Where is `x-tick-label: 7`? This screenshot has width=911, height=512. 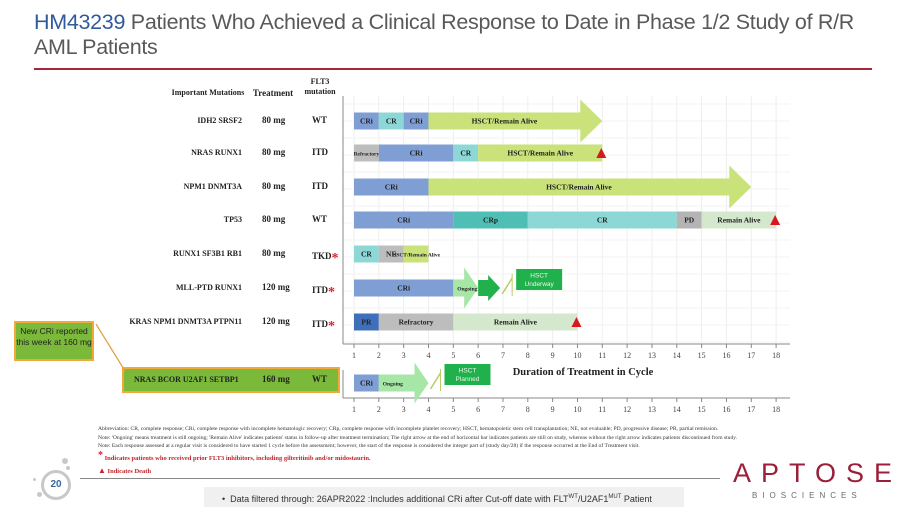 x-tick-label: 7 is located at coordinates (503, 409).